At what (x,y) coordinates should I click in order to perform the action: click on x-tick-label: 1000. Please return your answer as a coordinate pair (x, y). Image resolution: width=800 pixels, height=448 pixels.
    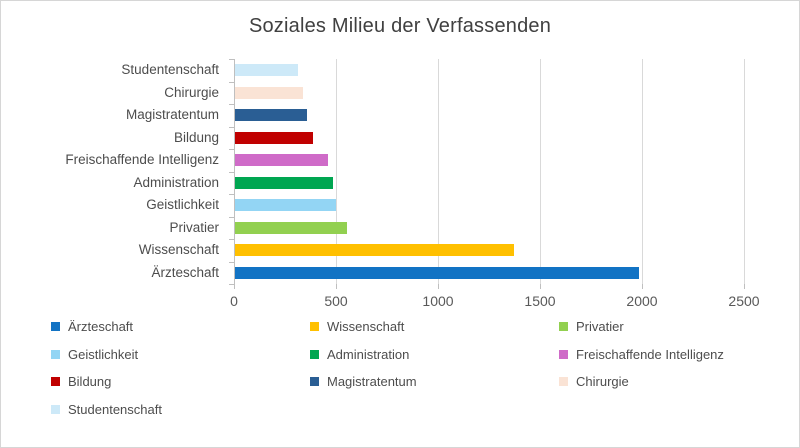
    Looking at the image, I should click on (438, 301).